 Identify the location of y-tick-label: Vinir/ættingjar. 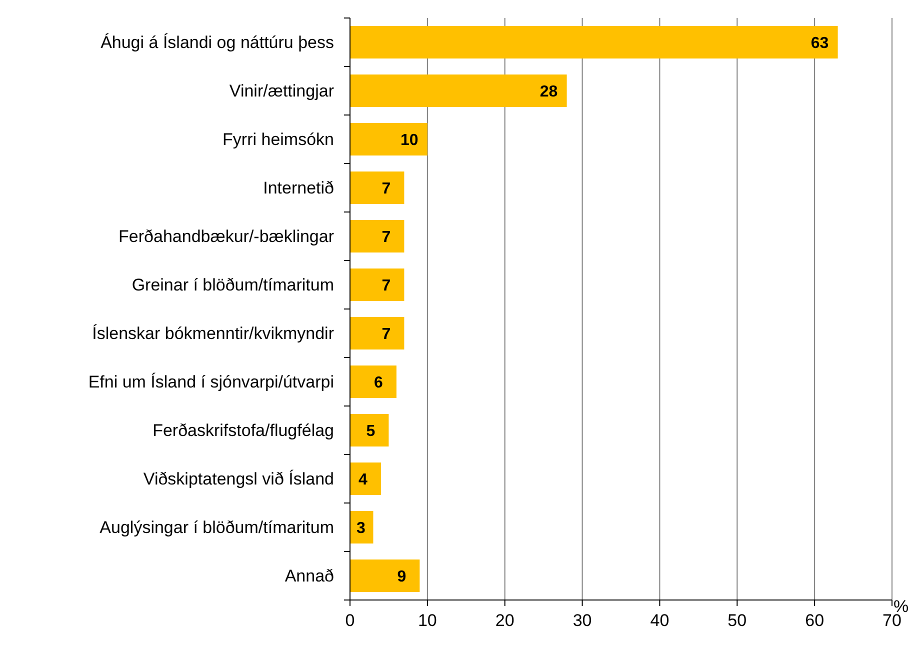
(281, 91).